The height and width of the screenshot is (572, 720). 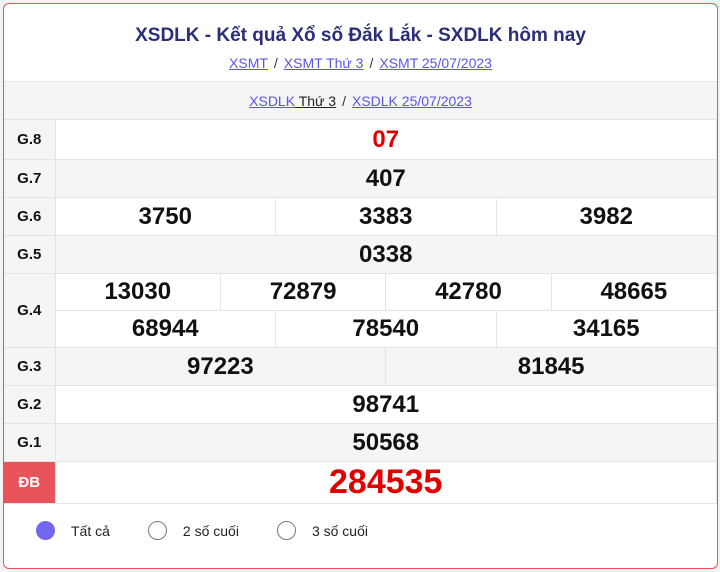 I want to click on prize-label: G.6, so click(x=30, y=216).